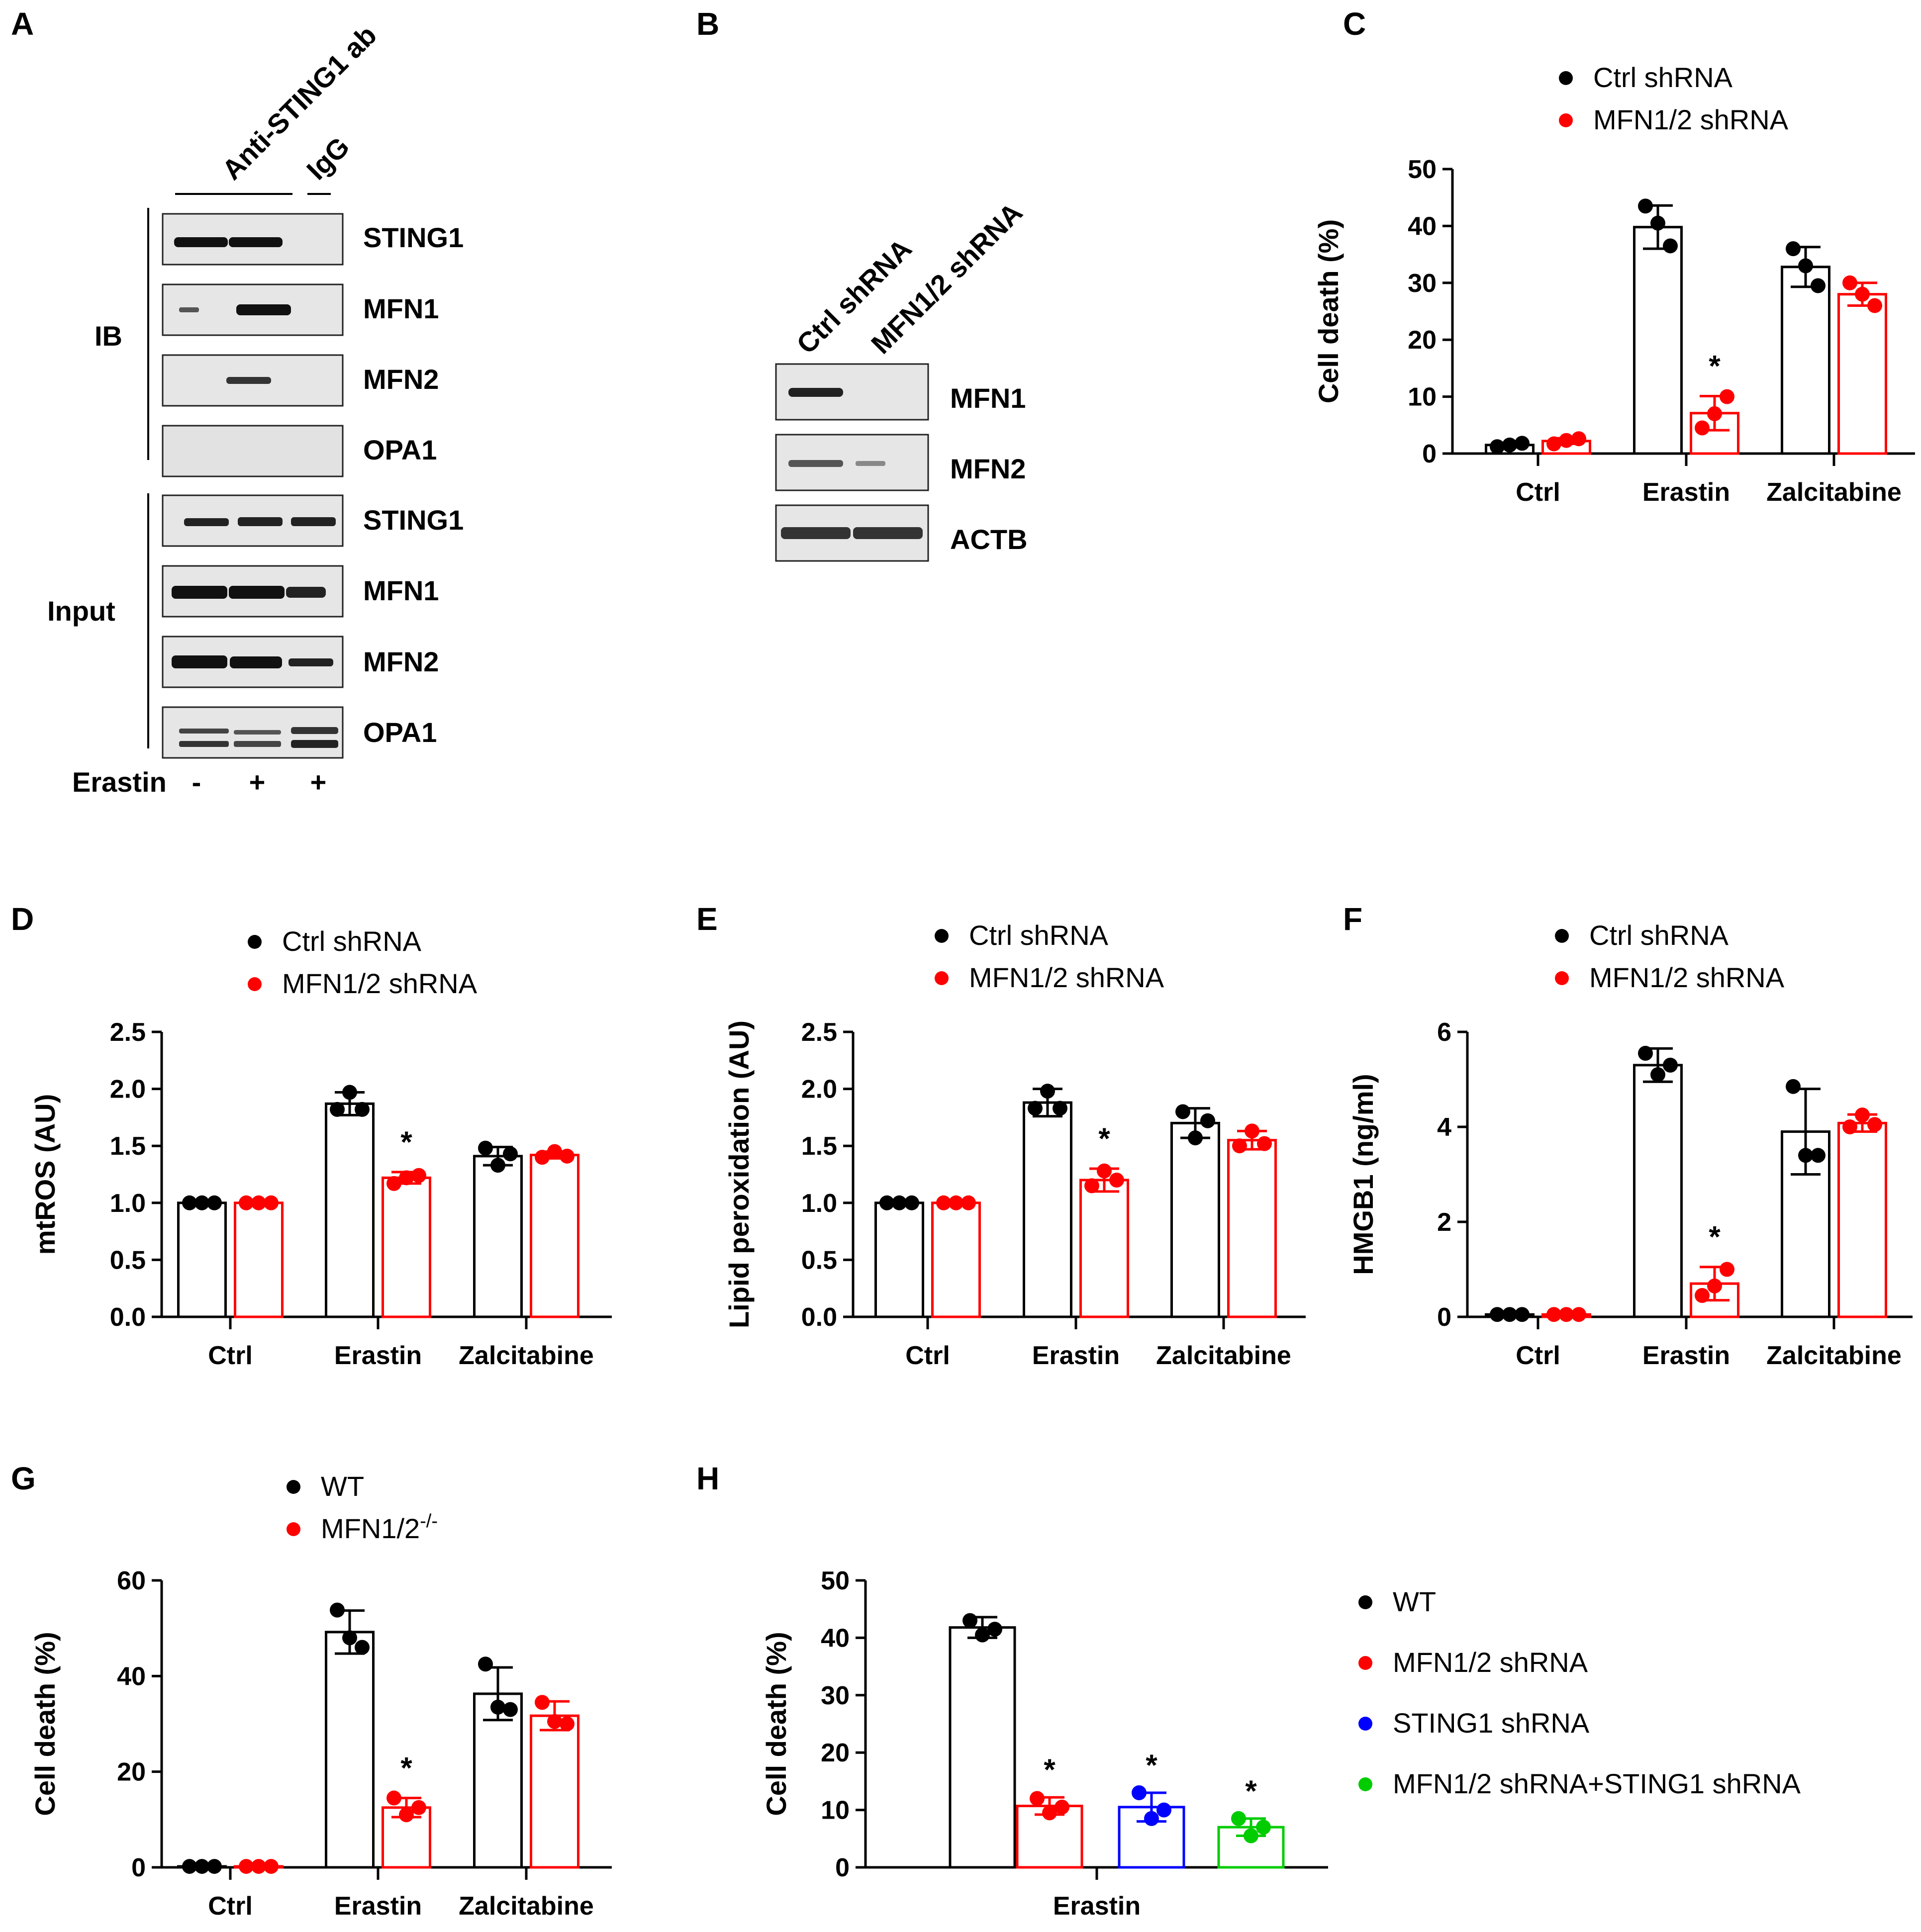  Describe the element at coordinates (1444, 1032) in the screenshot. I see `y-tick-label: 6` at that location.